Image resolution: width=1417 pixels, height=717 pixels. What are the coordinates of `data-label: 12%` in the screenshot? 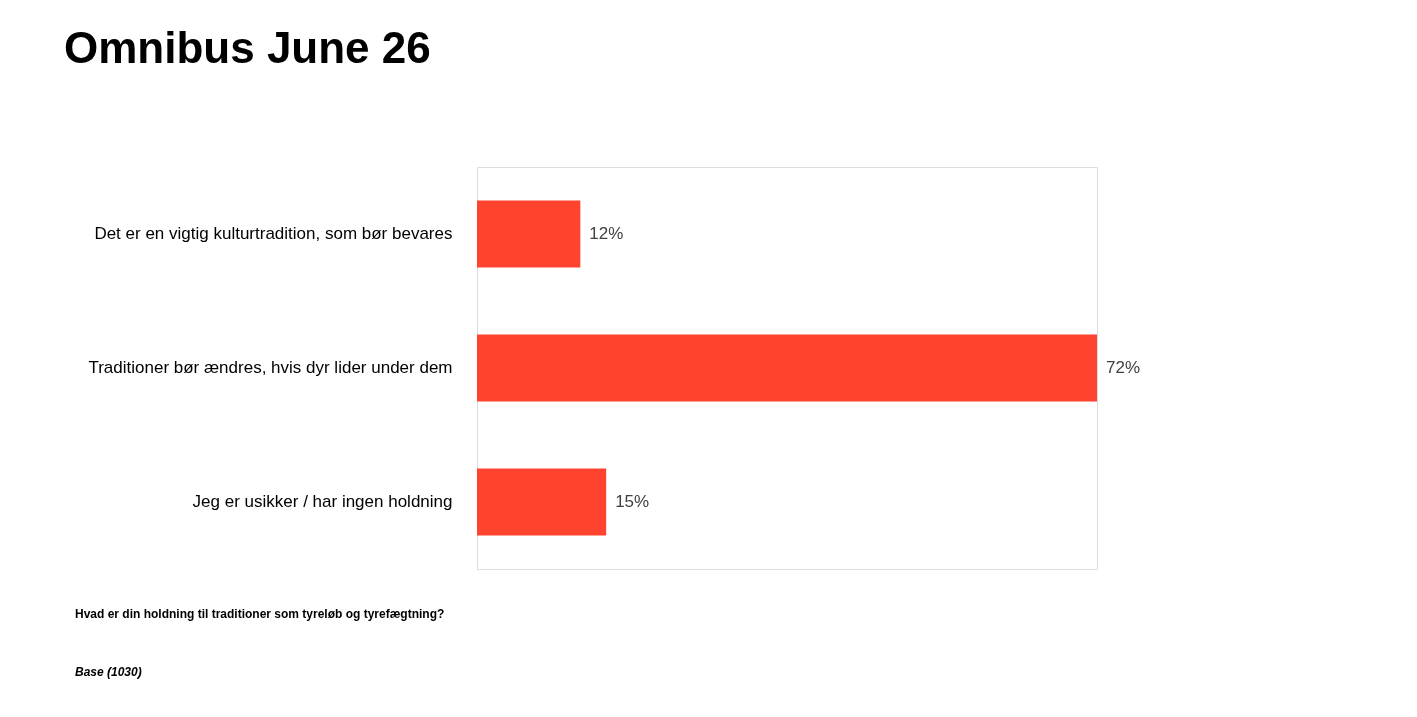 It's located at (606, 233).